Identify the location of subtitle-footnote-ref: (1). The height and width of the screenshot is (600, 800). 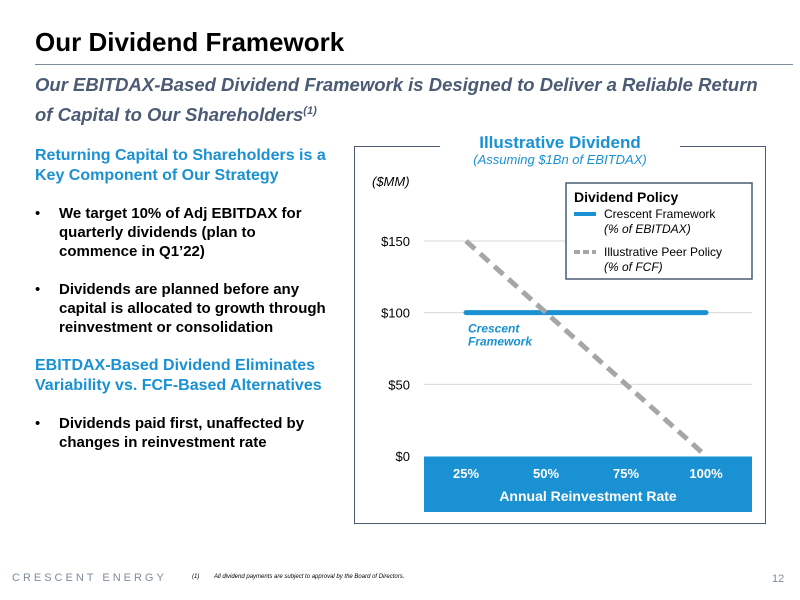
(310, 111).